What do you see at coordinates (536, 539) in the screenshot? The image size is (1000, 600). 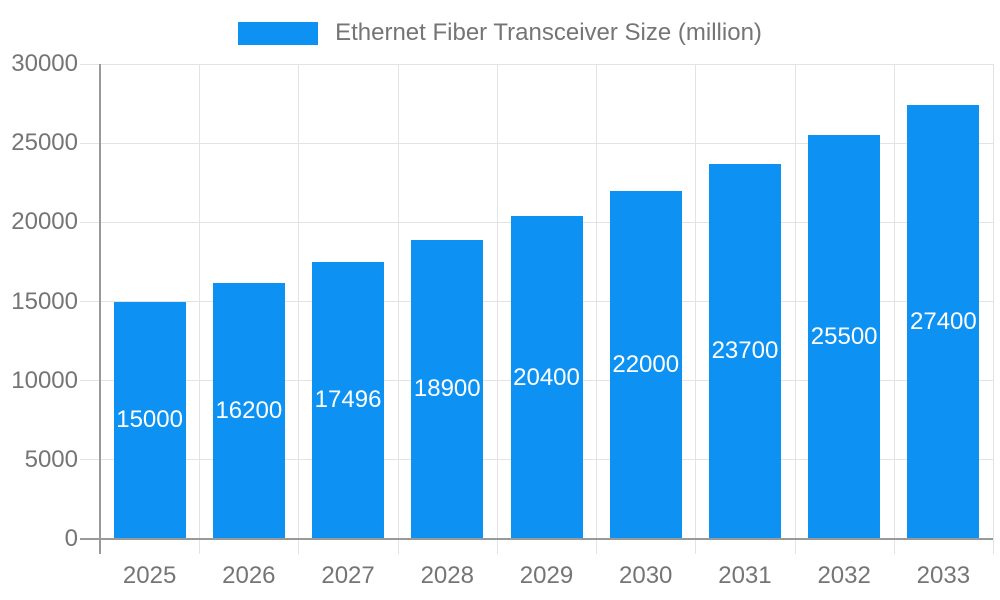 I see `x-axis-line` at bounding box center [536, 539].